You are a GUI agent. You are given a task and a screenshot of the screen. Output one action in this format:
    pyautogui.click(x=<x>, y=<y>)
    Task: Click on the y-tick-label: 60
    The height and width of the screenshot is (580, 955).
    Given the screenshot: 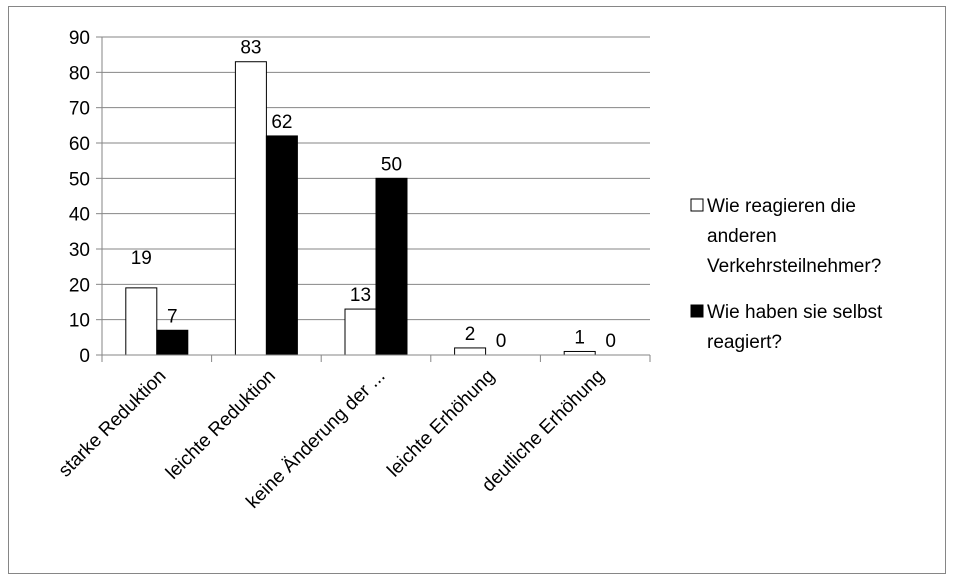 What is the action you would take?
    pyautogui.click(x=79, y=144)
    